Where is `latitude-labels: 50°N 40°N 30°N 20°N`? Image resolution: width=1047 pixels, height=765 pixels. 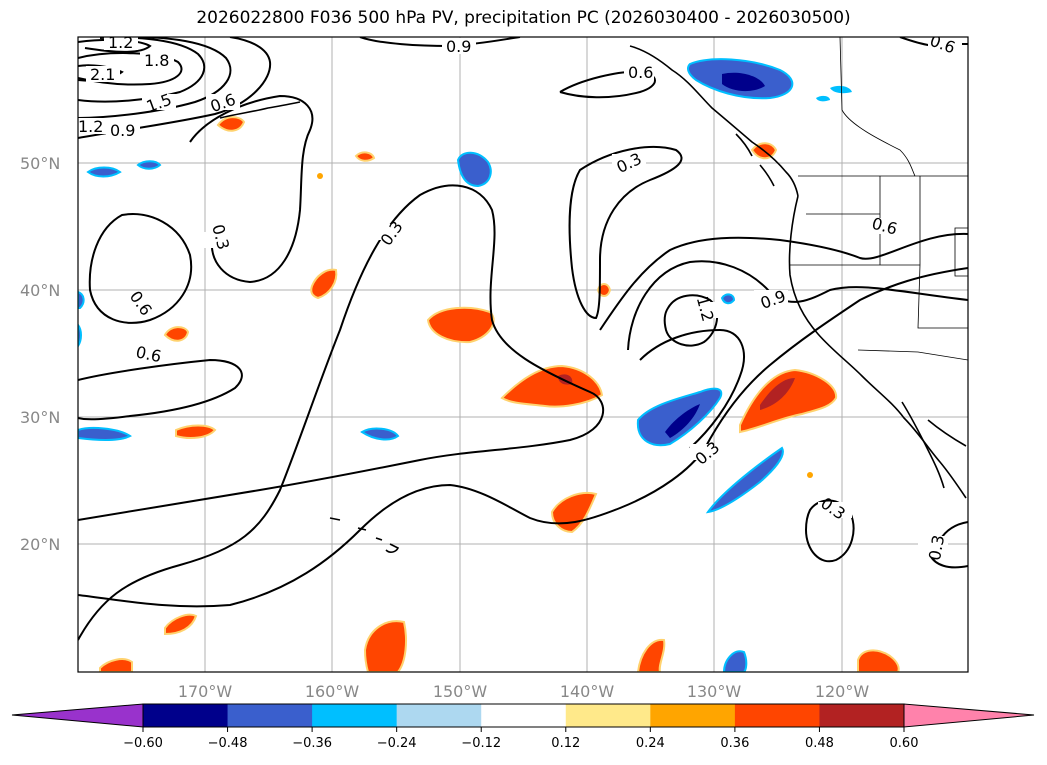
latitude-labels: 50°N 40°N 30°N 20°N is located at coordinates (40, 354).